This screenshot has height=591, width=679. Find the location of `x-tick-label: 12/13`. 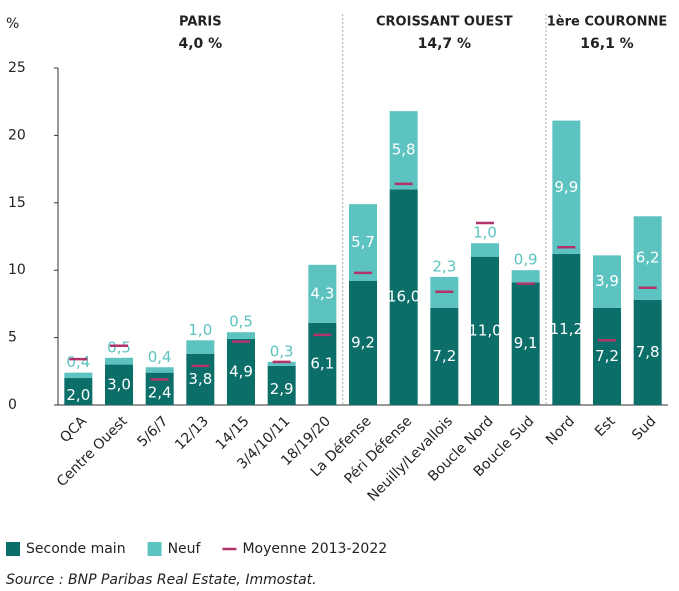

x-tick-label: 12/13 is located at coordinates (192, 433).